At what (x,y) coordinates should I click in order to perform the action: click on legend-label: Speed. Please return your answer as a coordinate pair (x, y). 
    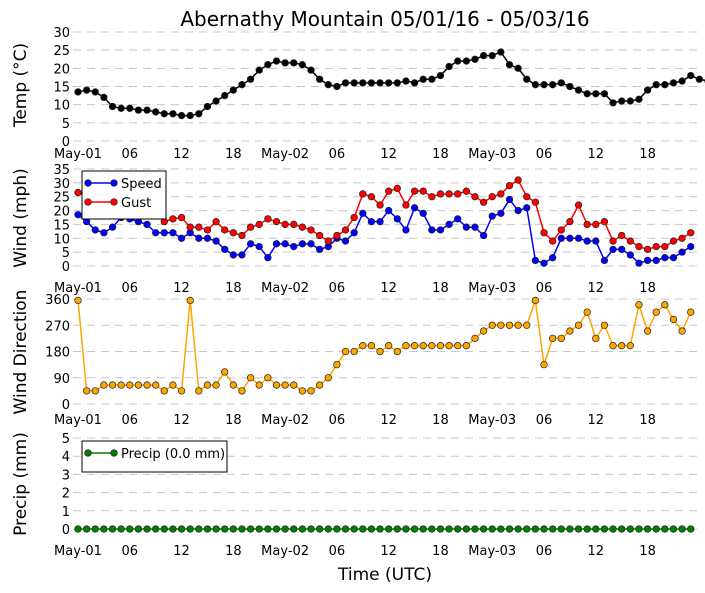
    Looking at the image, I should click on (141, 184).